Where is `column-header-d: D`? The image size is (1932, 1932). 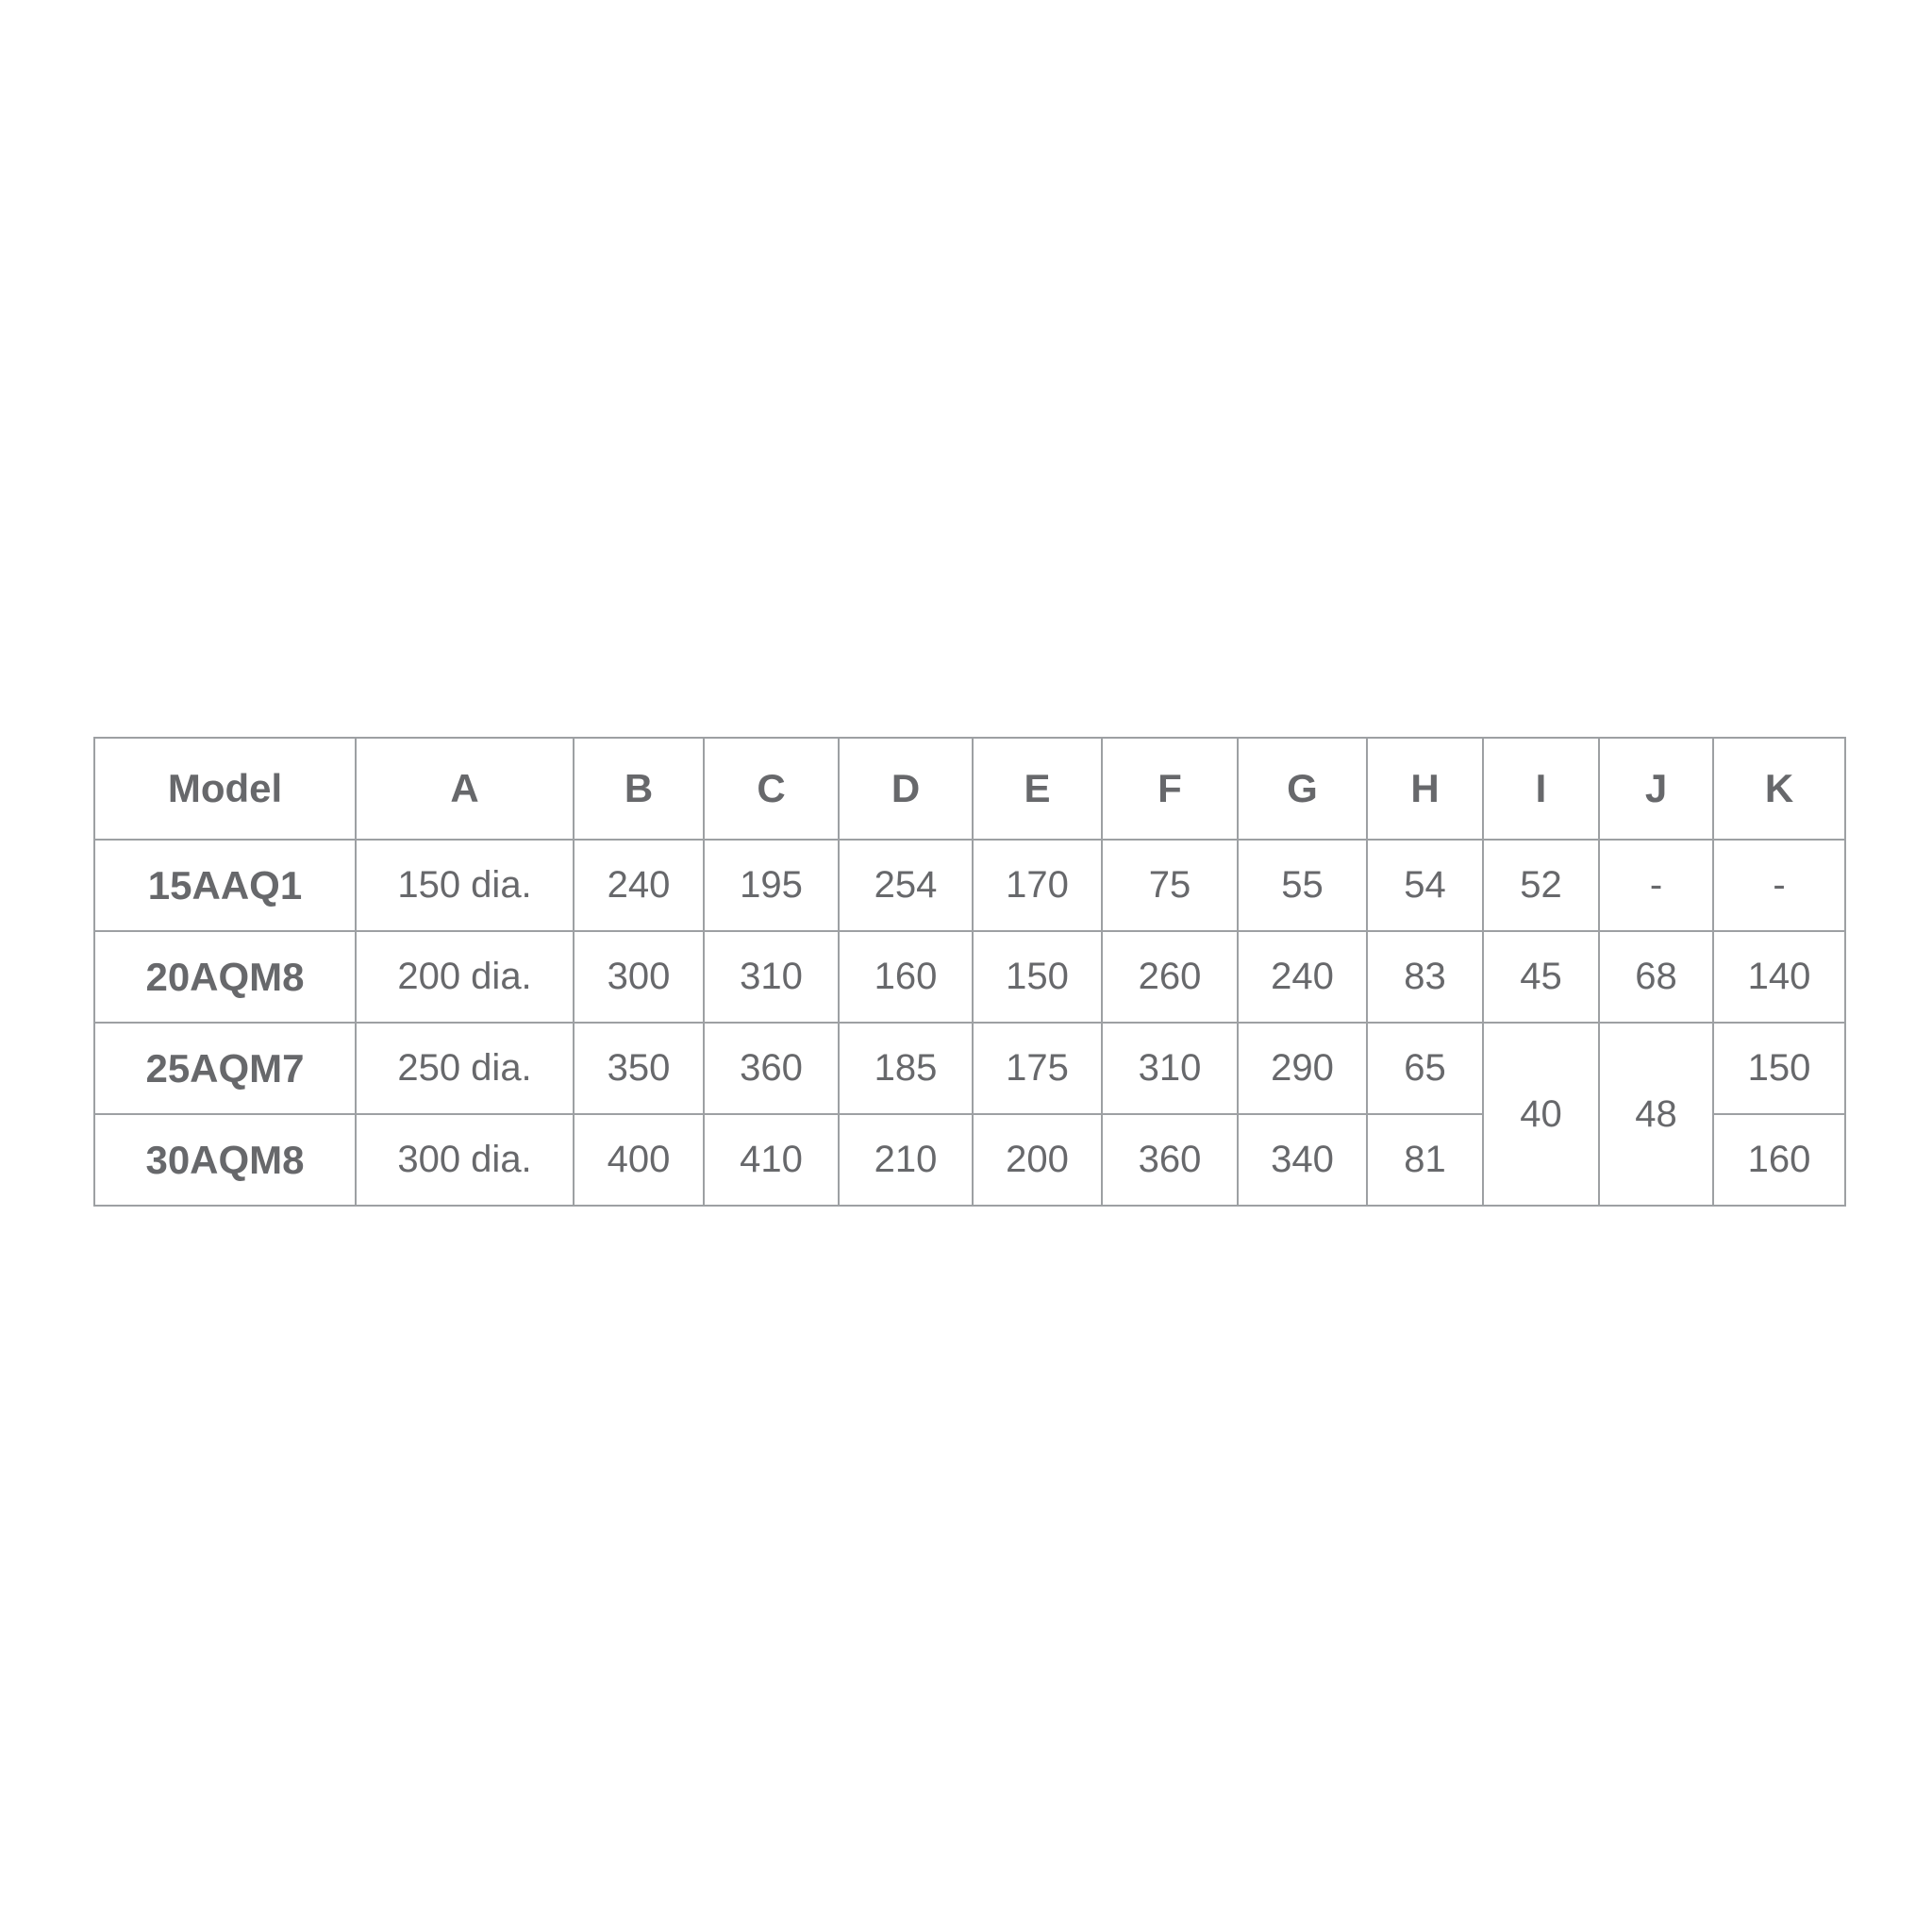
column-header-d: D is located at coordinates (906, 789).